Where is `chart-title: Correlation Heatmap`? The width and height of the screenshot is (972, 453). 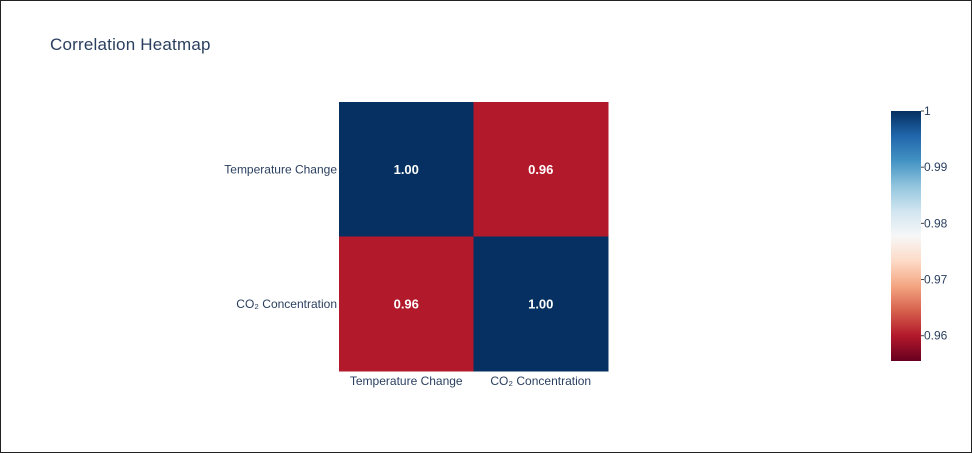
chart-title: Correlation Heatmap is located at coordinates (130, 44).